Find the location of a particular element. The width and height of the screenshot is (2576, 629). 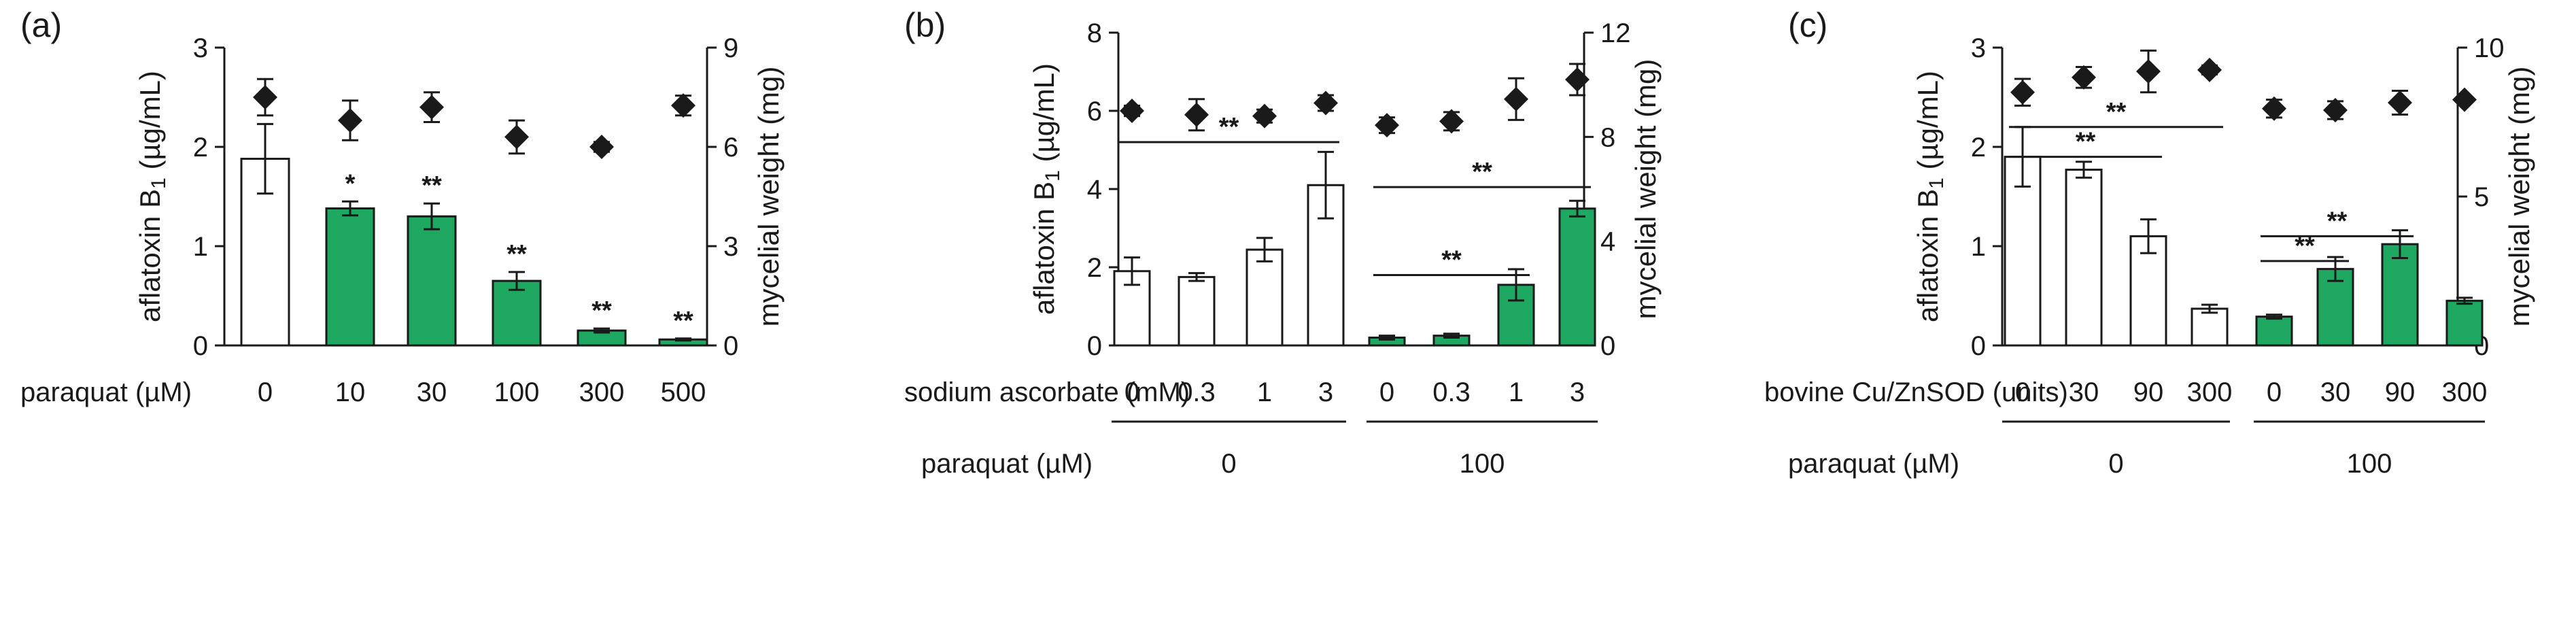

panel-b-group-label: 100 is located at coordinates (1482, 464).